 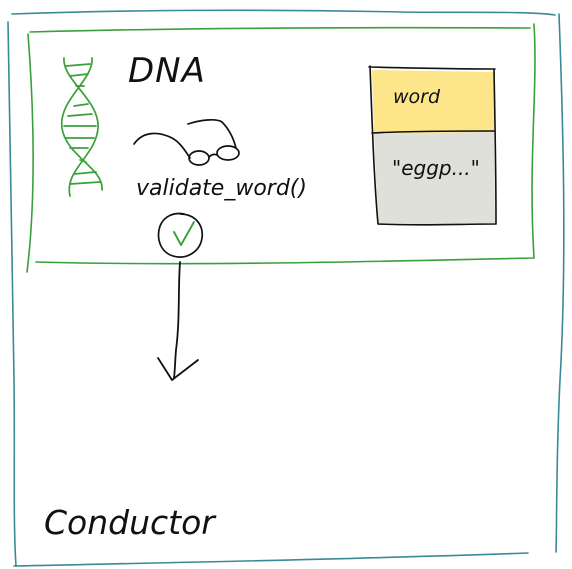 What do you see at coordinates (436, 168) in the screenshot?
I see `variable-value: "eggp..."` at bounding box center [436, 168].